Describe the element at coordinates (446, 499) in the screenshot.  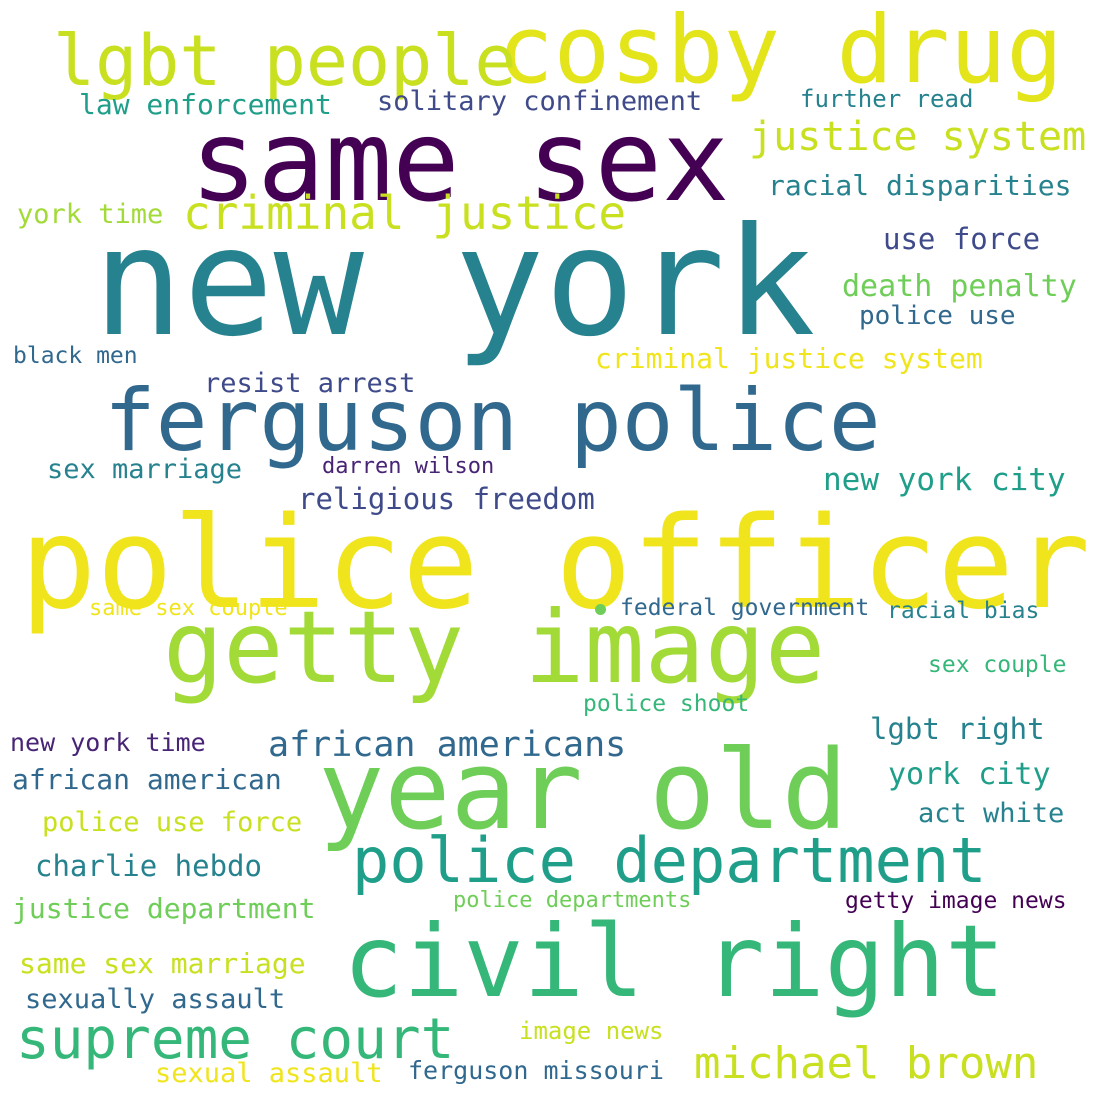
I see `word-religious-freedom: religious freedom` at that location.